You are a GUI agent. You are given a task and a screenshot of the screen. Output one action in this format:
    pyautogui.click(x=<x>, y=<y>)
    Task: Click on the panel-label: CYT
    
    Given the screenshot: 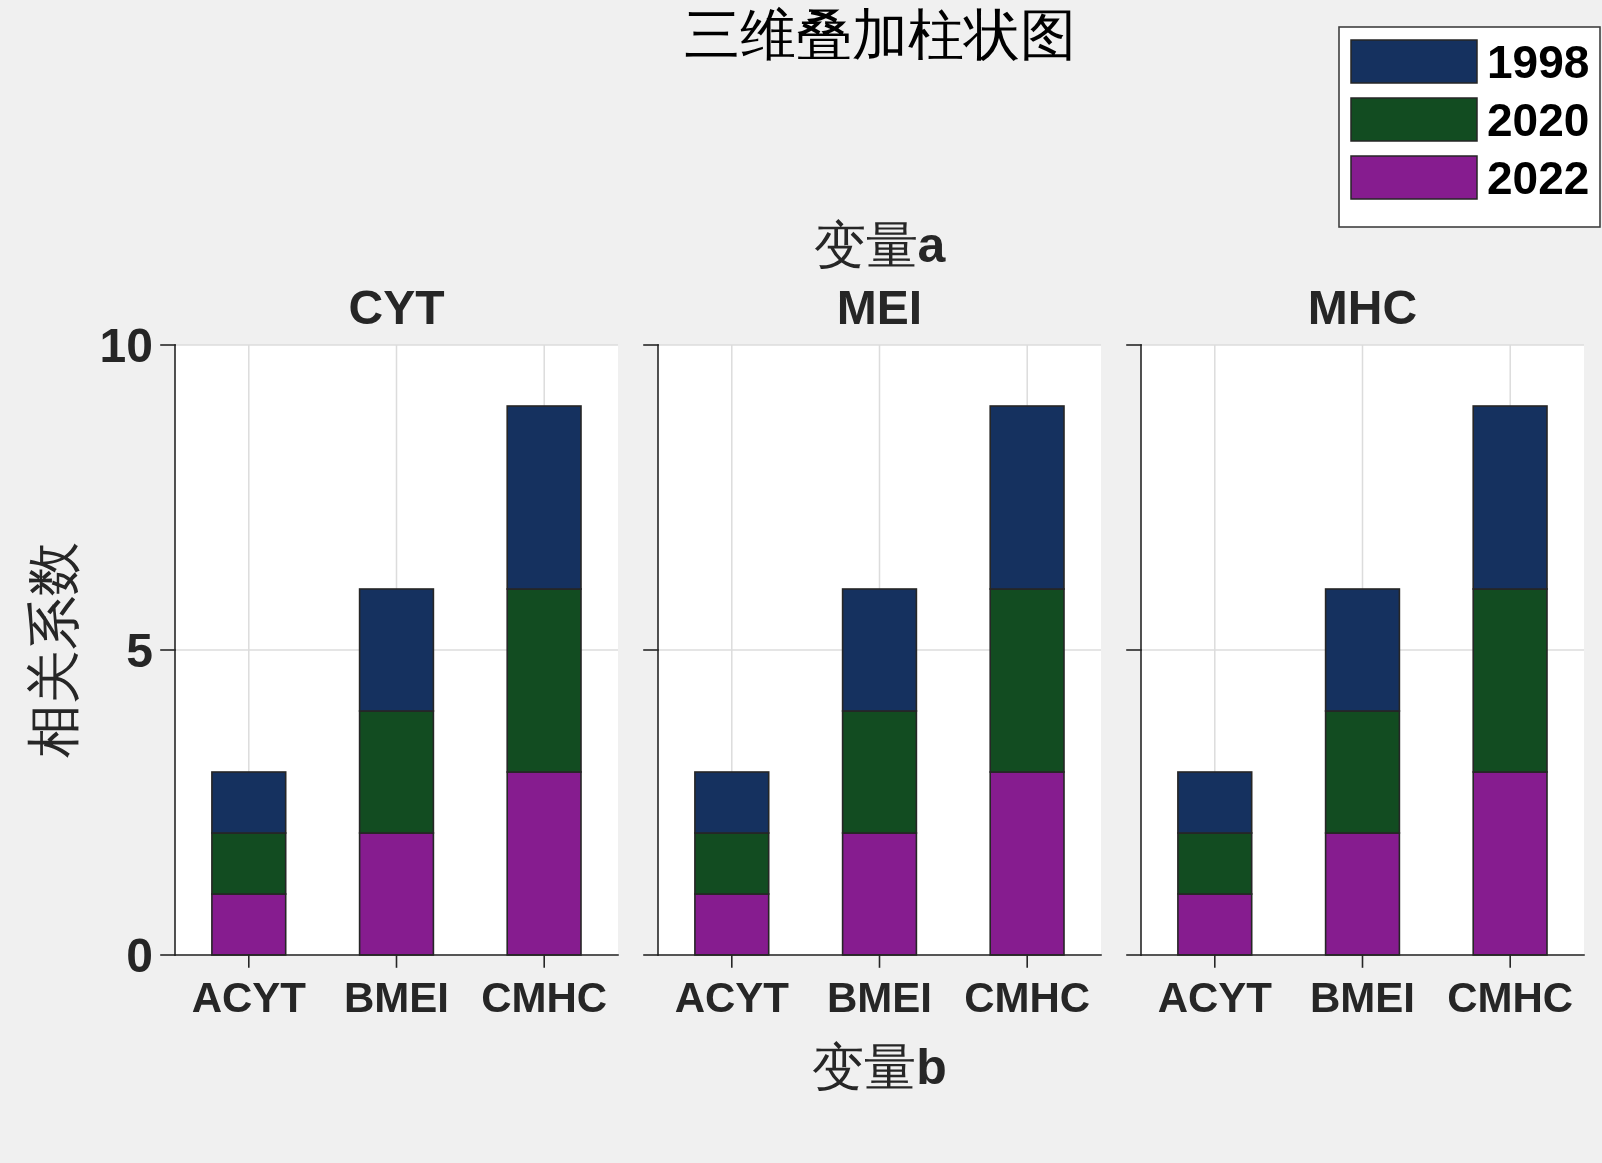 What is the action you would take?
    pyautogui.click(x=396, y=307)
    